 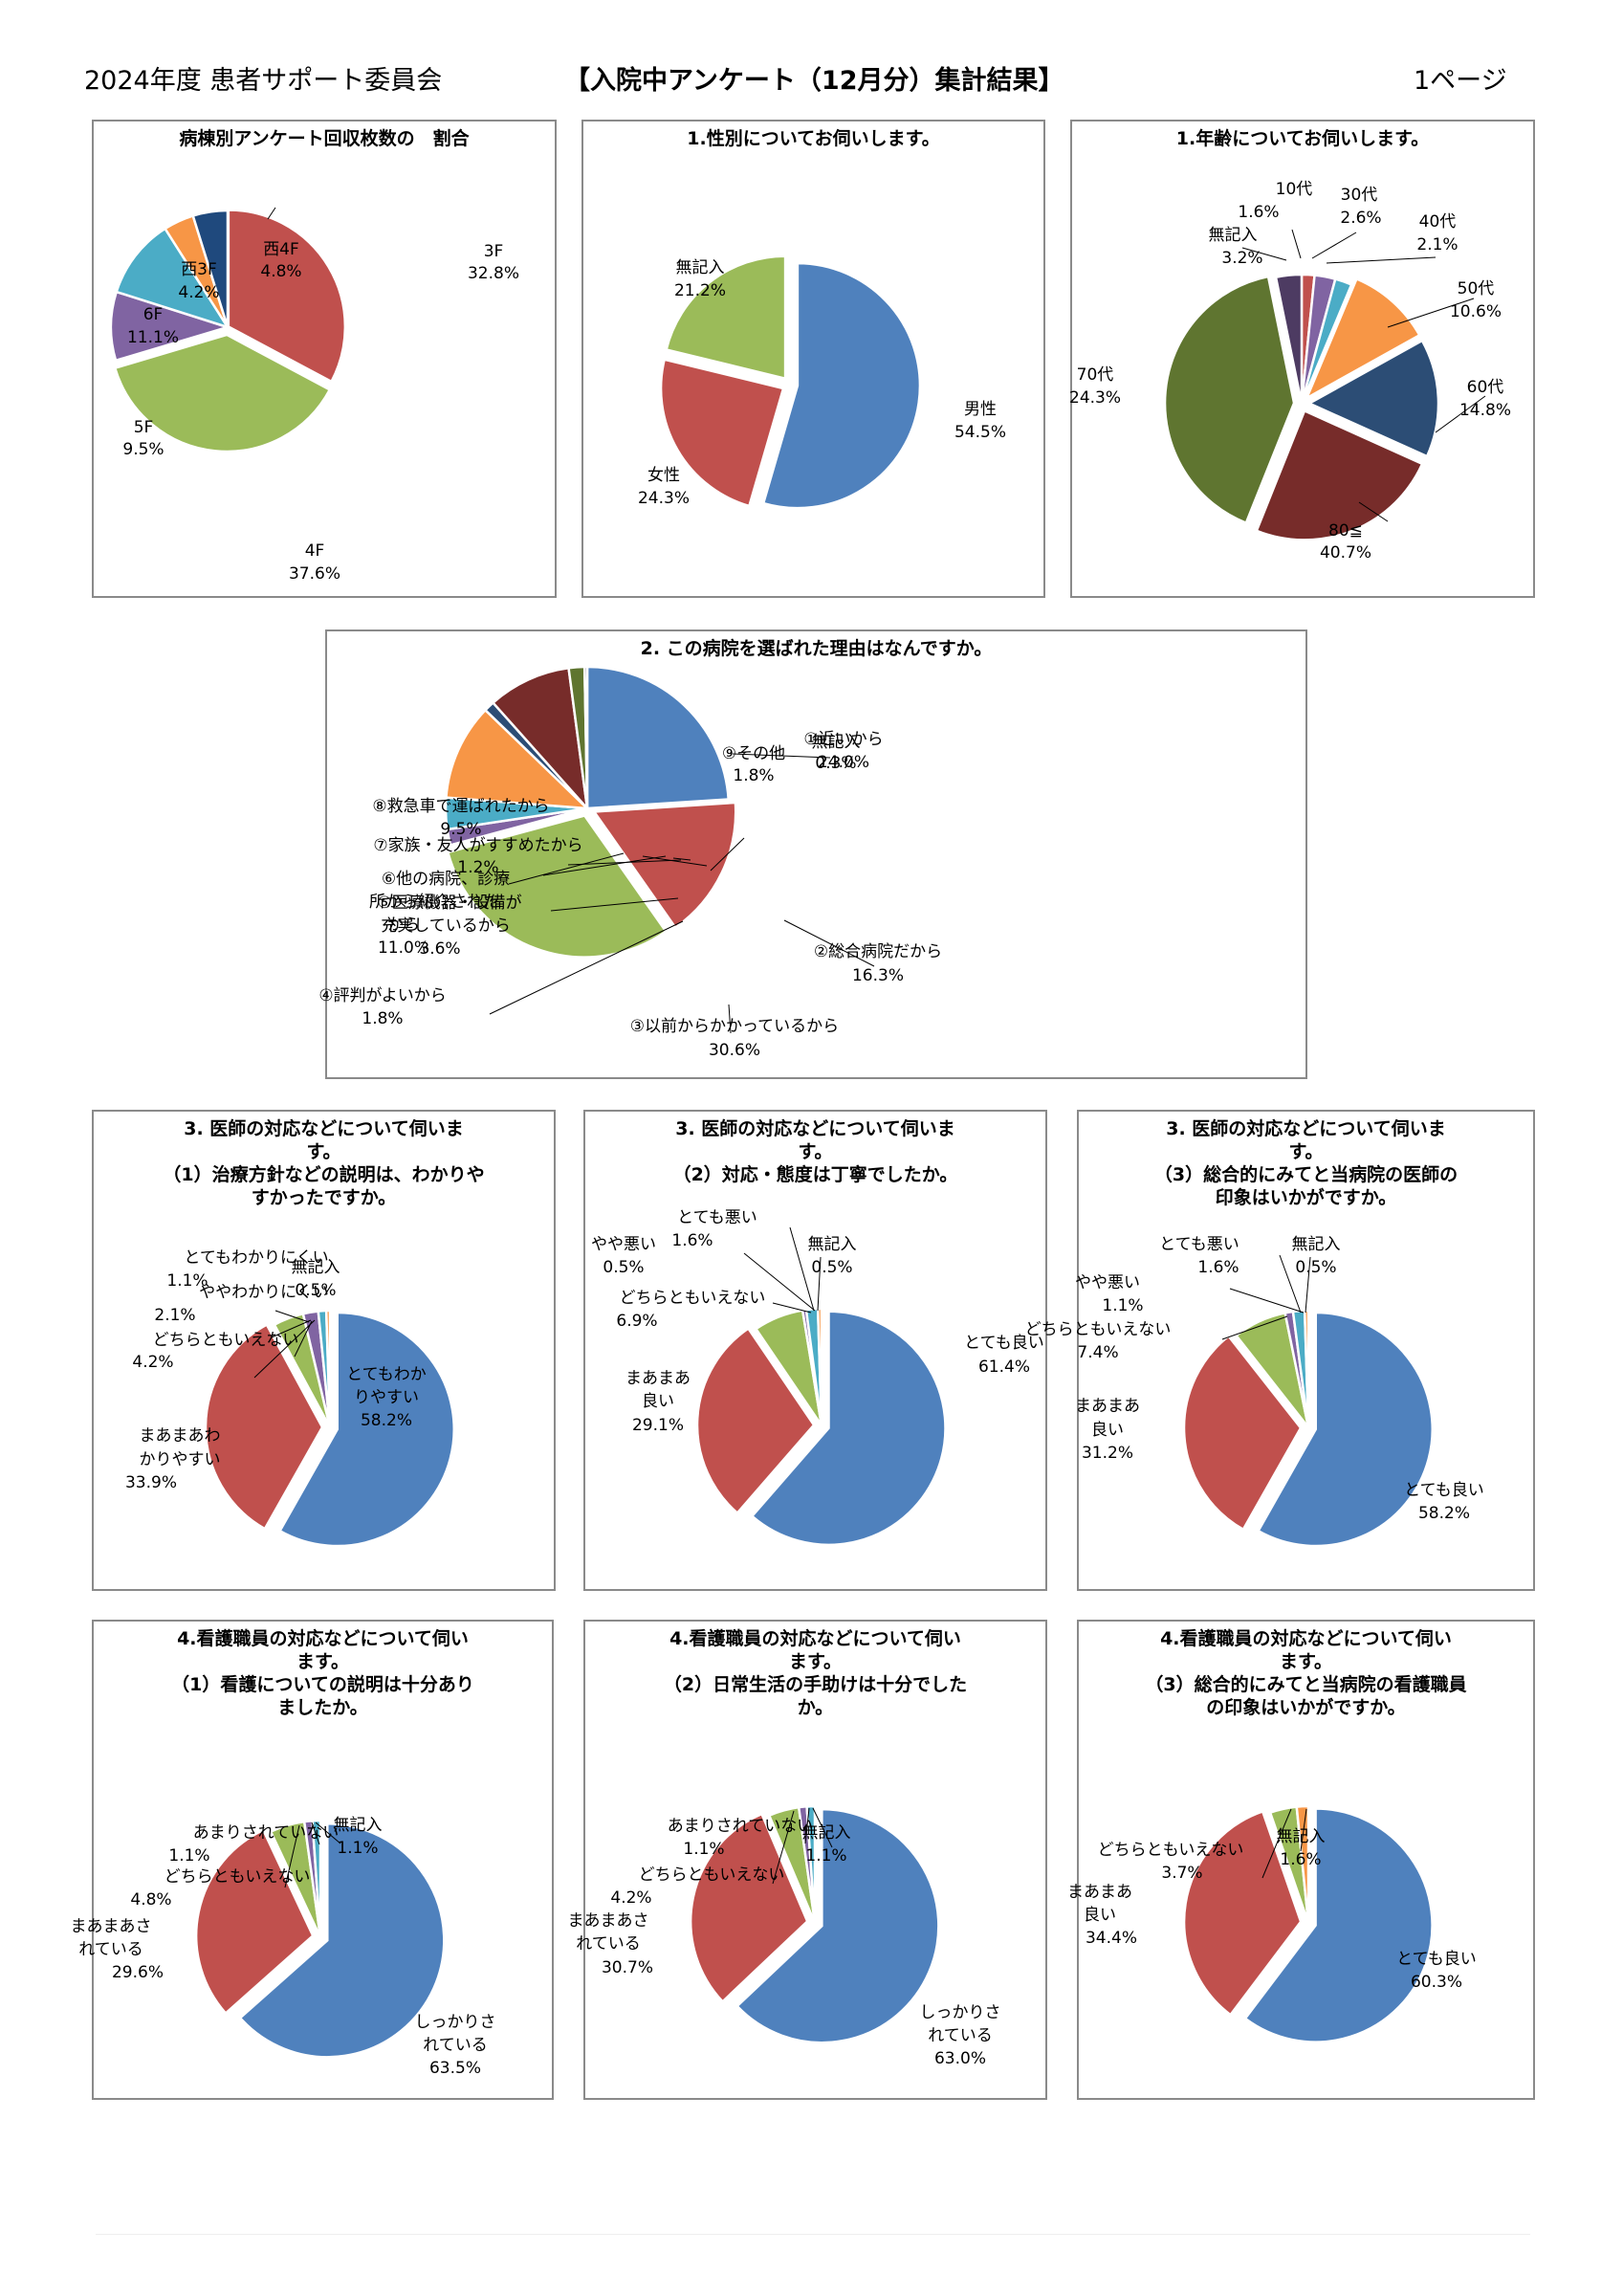 I want to click on chart-title-line: （1）治療方針などの説明は、わかりや, so click(x=324, y=1174).